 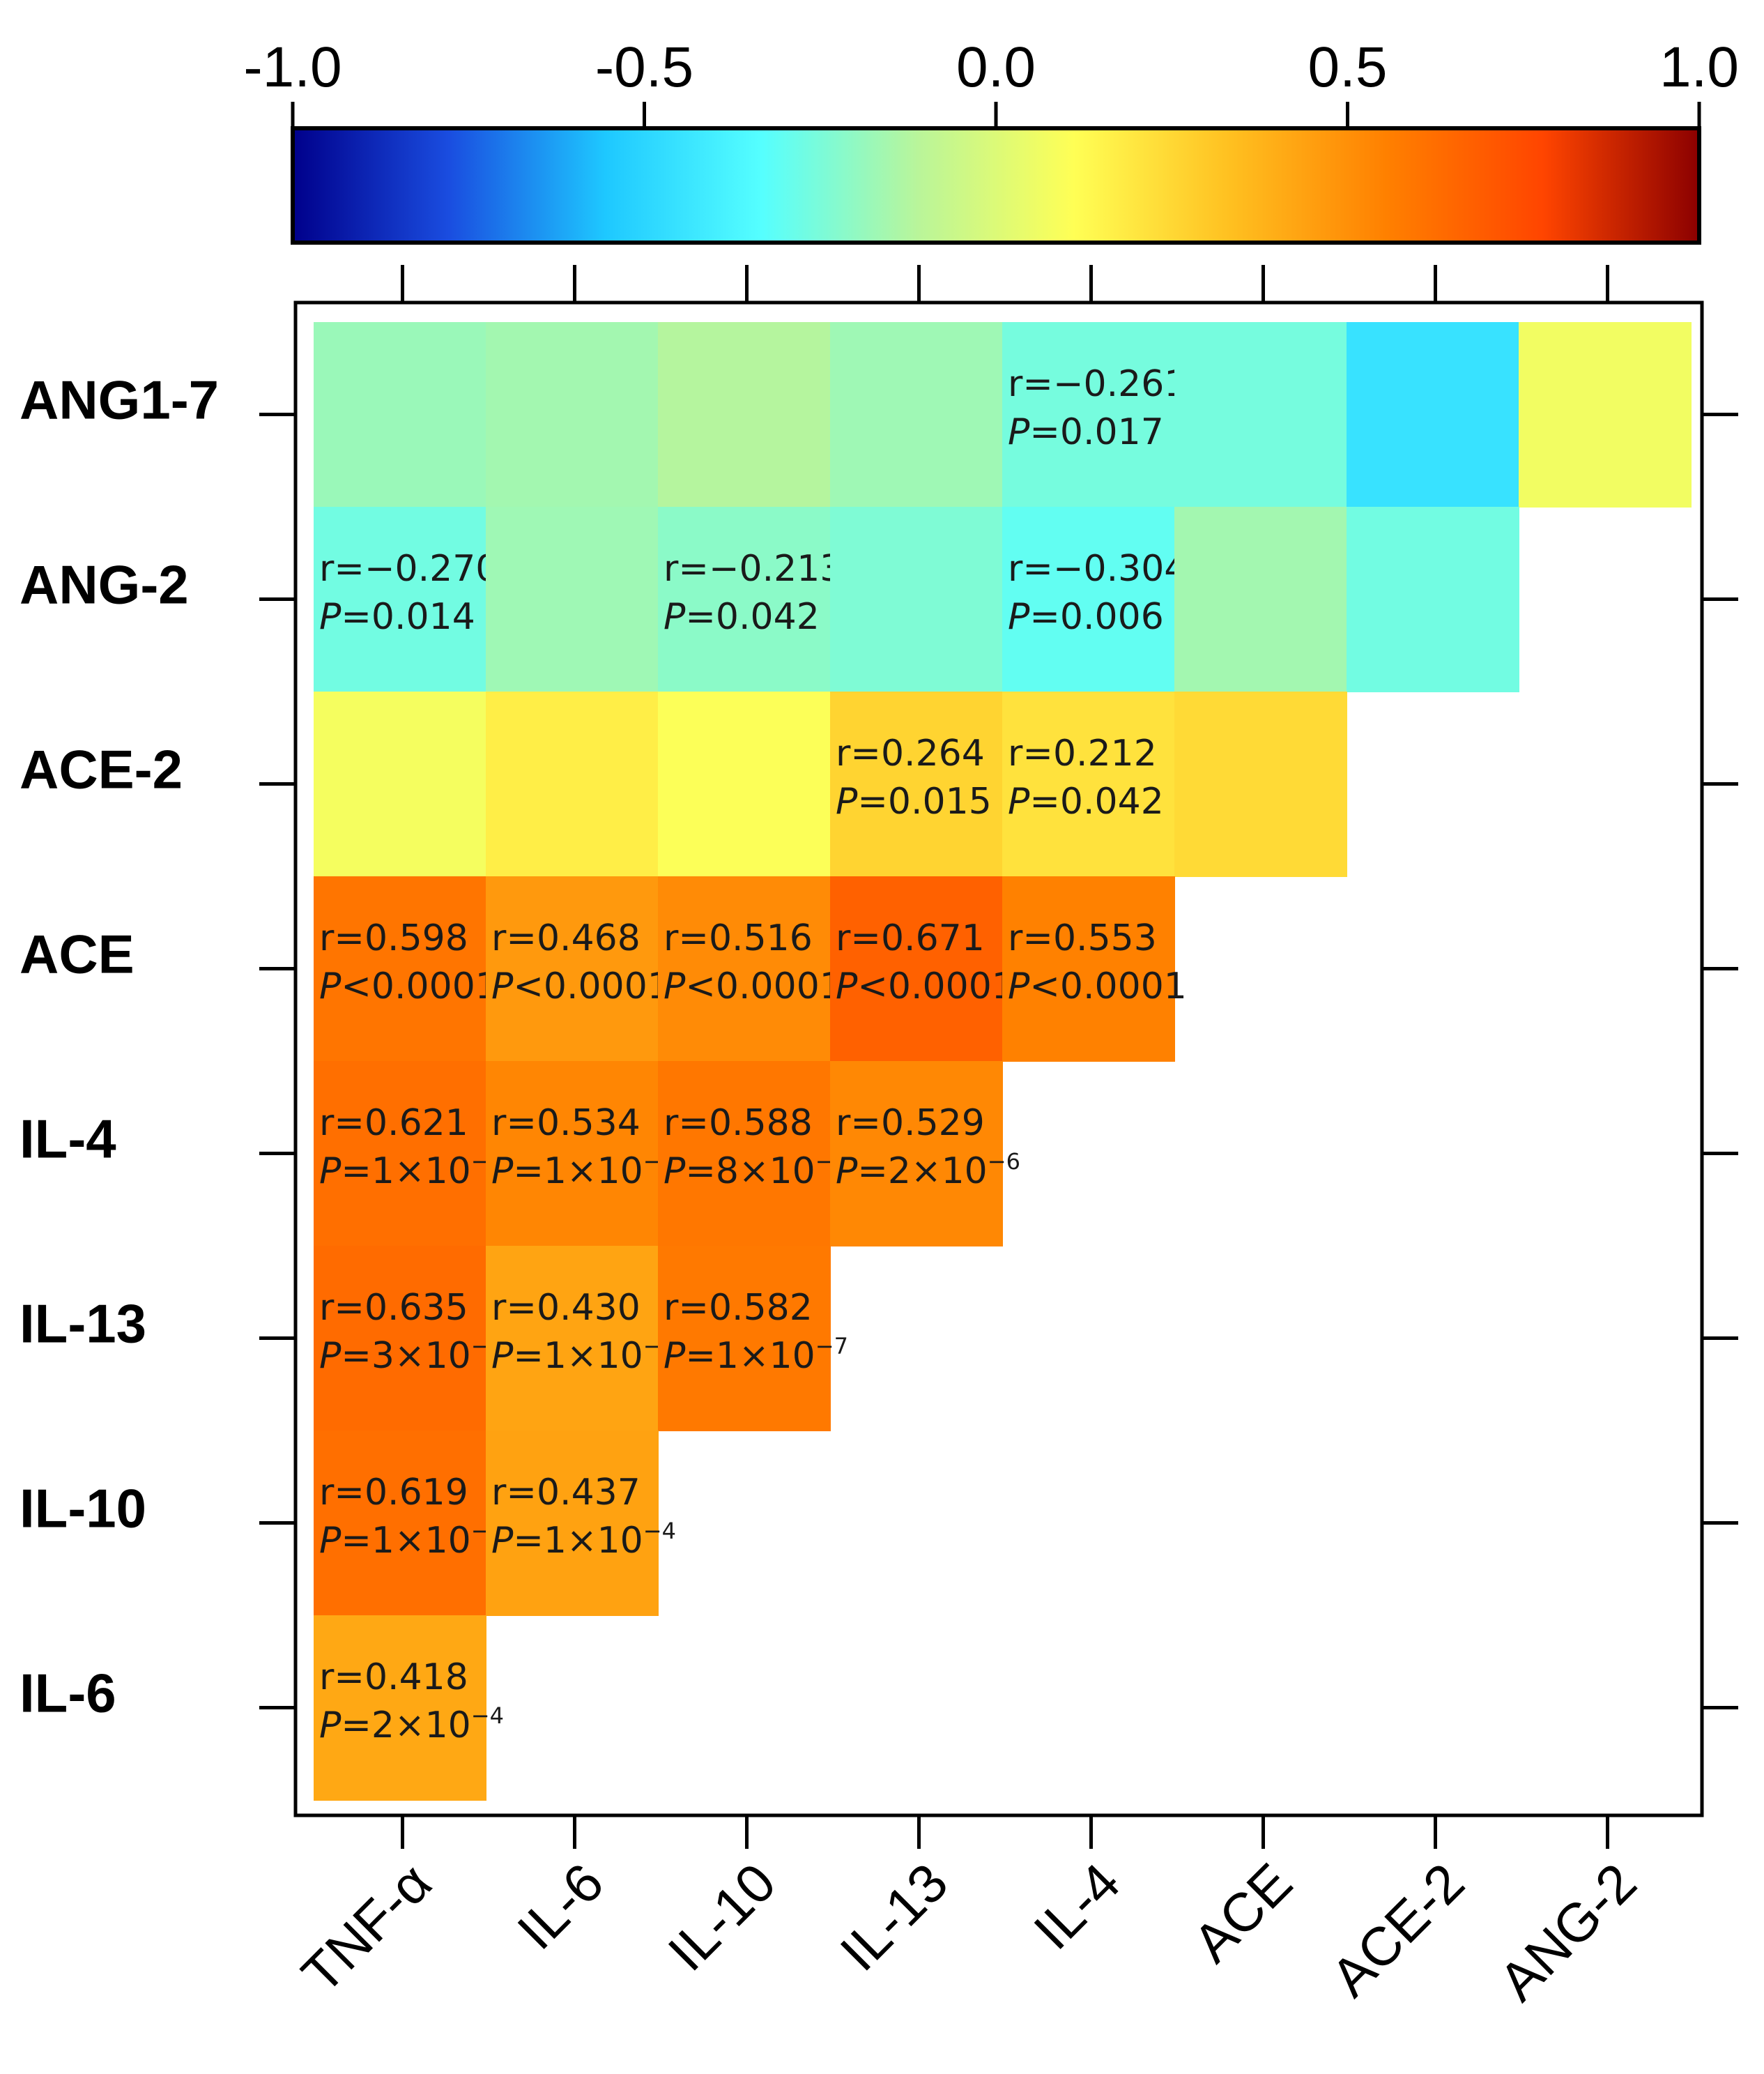 I want to click on row-label: IL-13, so click(x=83, y=1324).